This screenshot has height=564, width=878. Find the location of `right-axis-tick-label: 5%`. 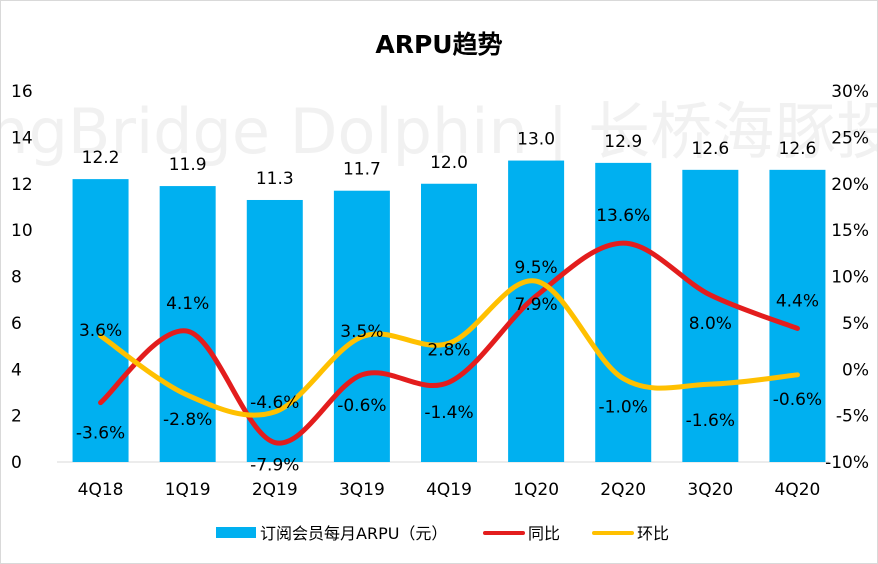

right-axis-tick-label: 5% is located at coordinates (855, 324).